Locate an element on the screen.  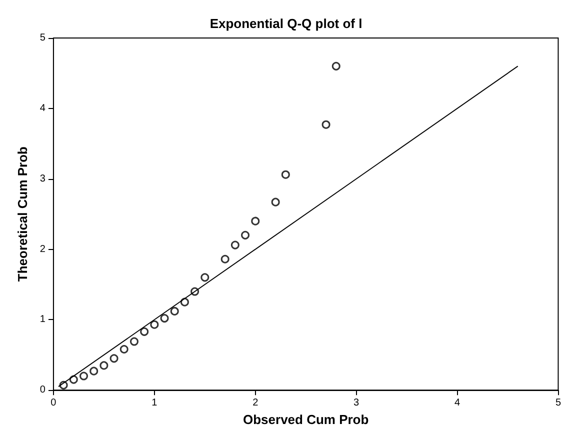
x-tick-label: 3 is located at coordinates (357, 403).